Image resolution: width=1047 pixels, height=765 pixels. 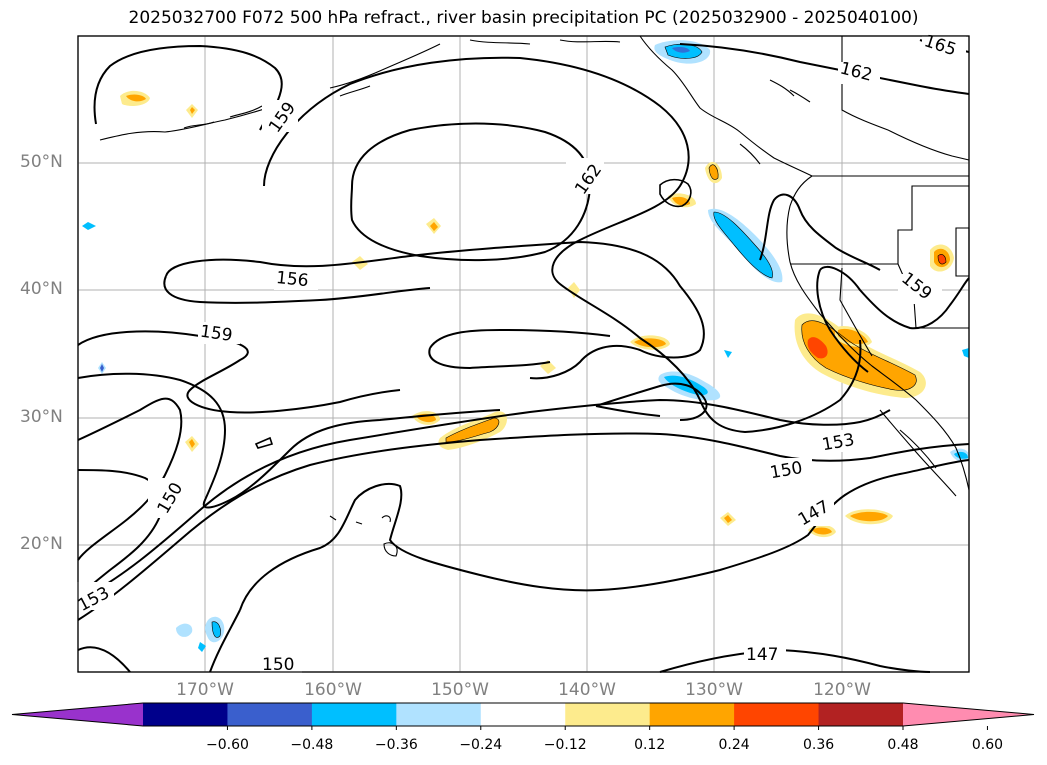 What do you see at coordinates (216, 334) in the screenshot?
I see `contour-label: 159` at bounding box center [216, 334].